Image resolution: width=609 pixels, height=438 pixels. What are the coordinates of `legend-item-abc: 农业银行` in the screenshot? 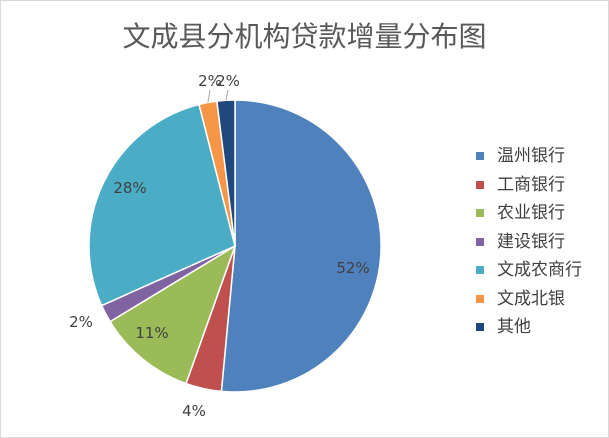 It's located at (540, 213).